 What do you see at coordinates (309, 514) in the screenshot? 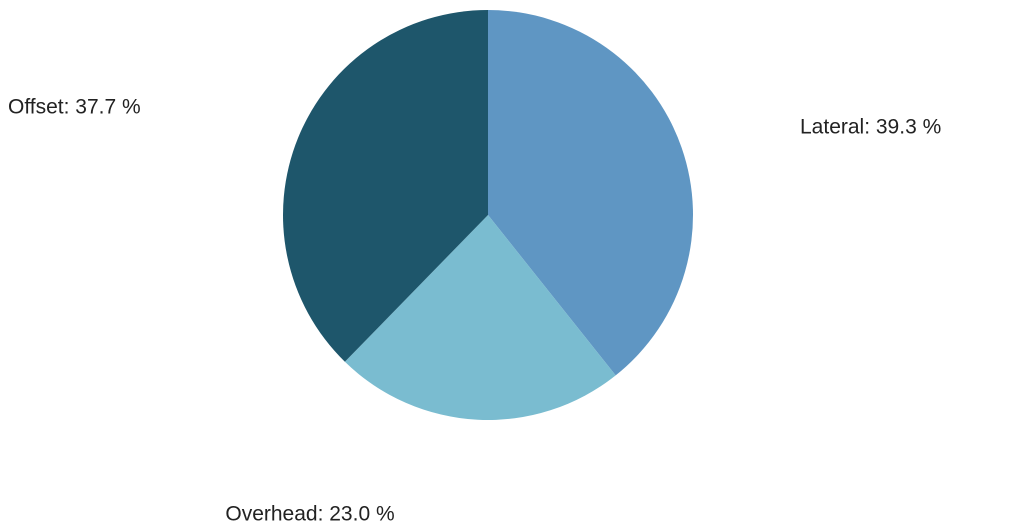
I see `slice-label: Overhead: 23.0 %` at bounding box center [309, 514].